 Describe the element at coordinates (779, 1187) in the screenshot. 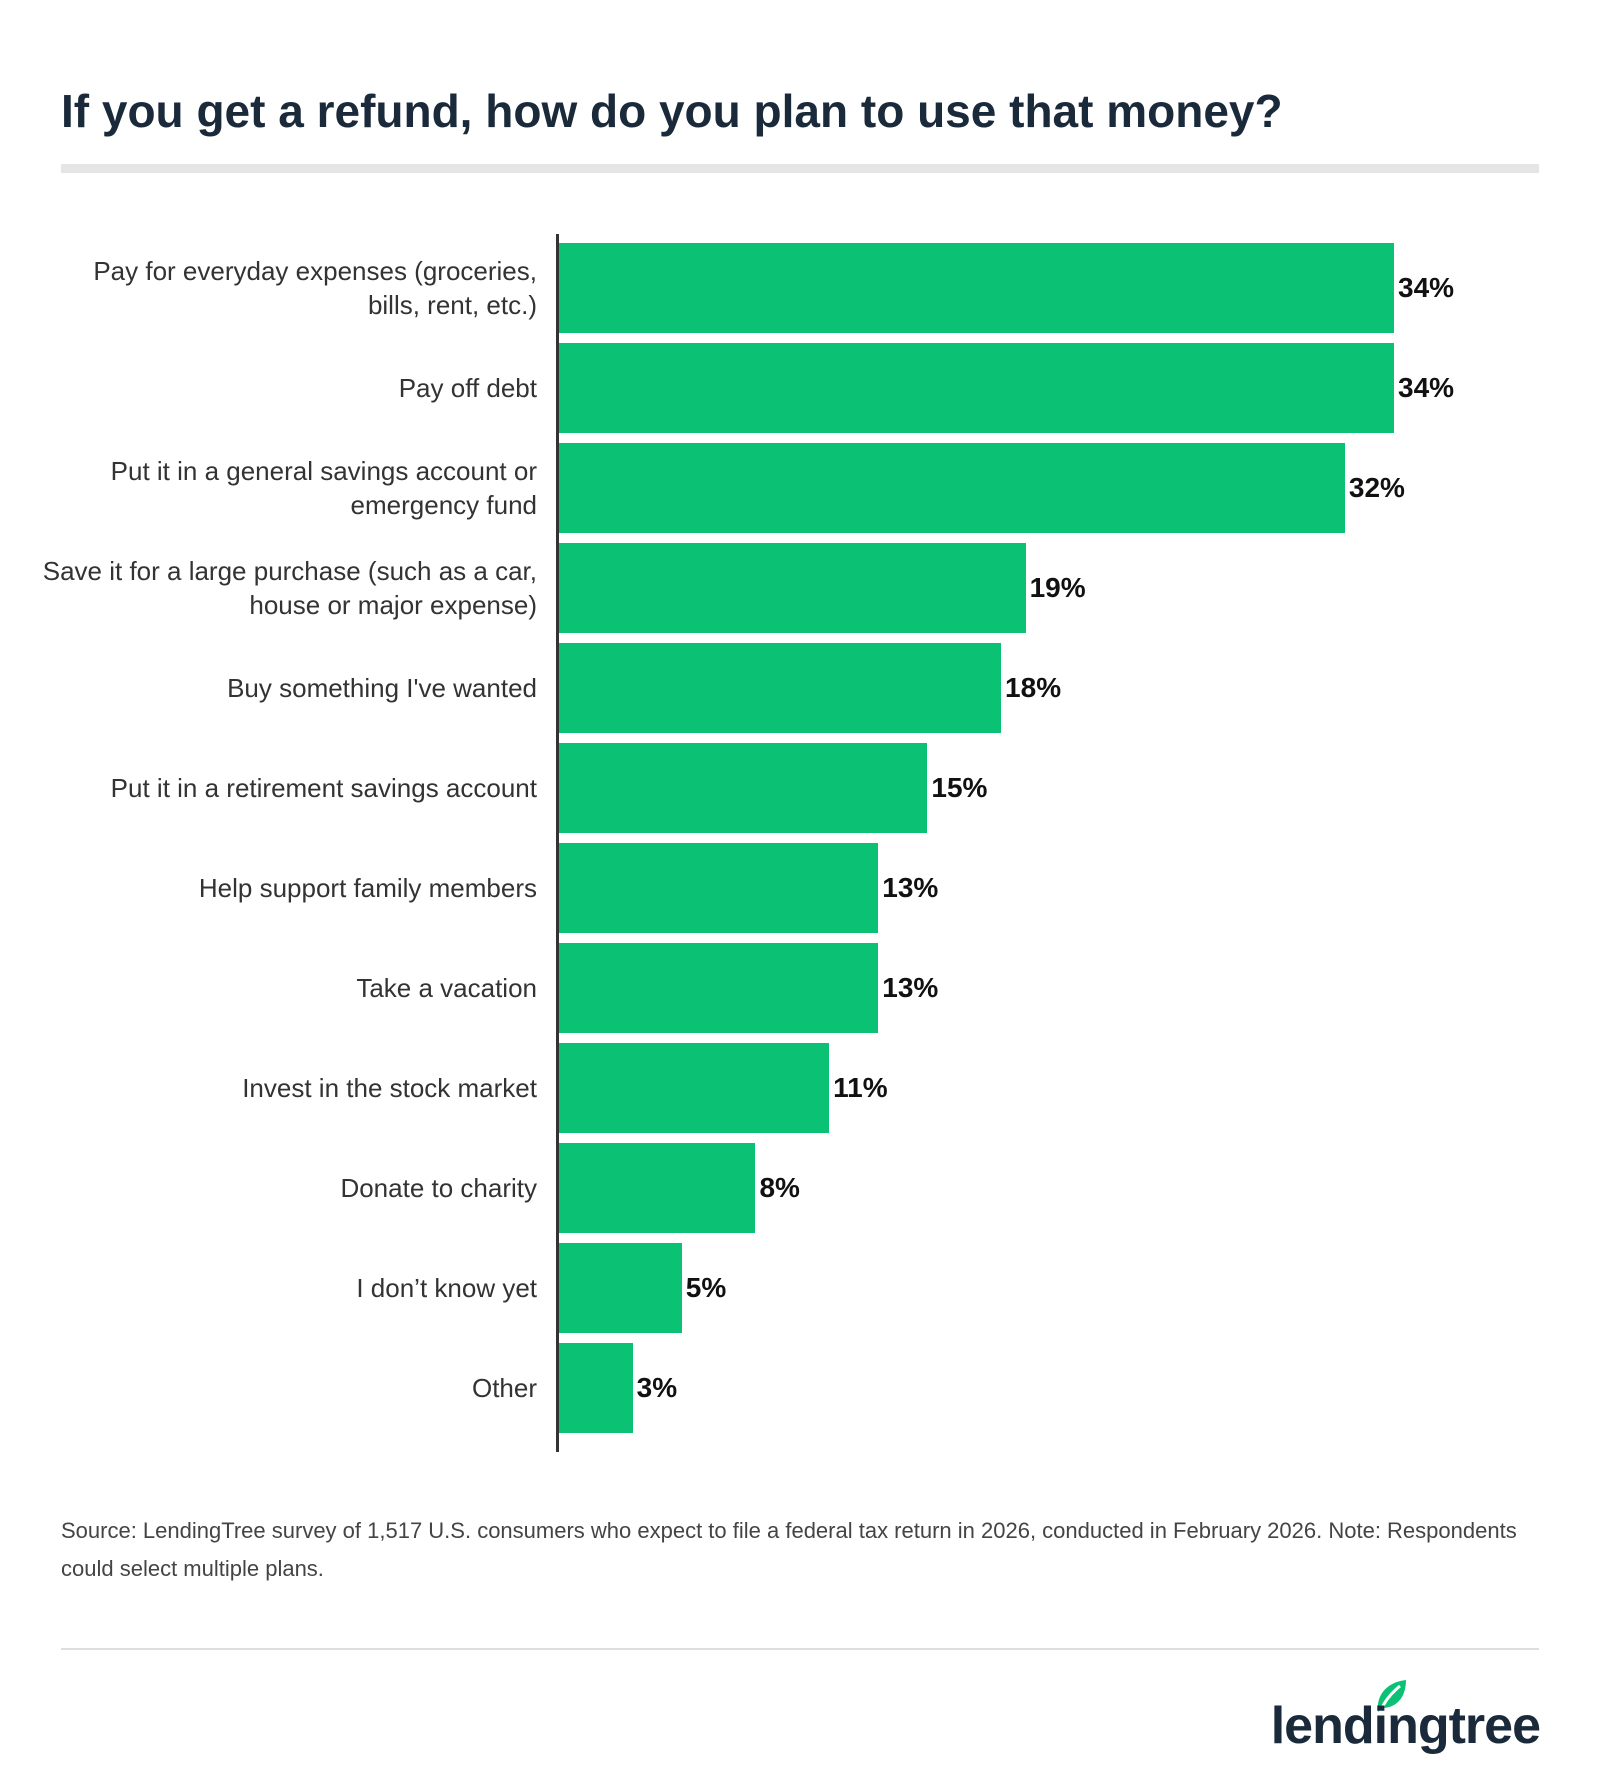

I see `value-label: 8%` at that location.